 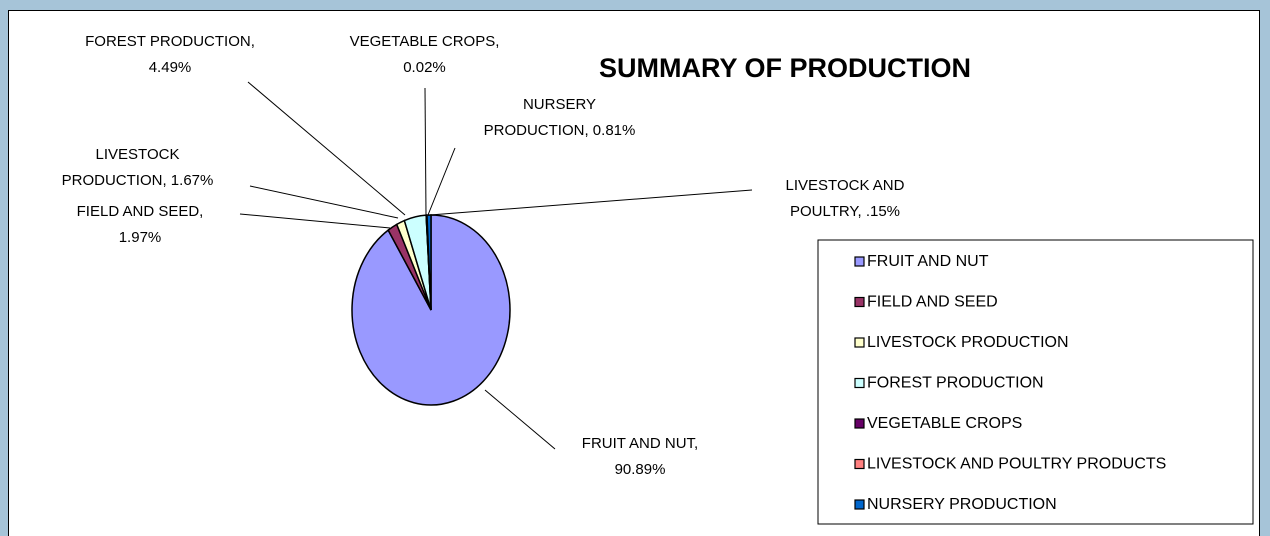 What do you see at coordinates (944, 423) in the screenshot?
I see `legend-label: VEGETABLE CROPS` at bounding box center [944, 423].